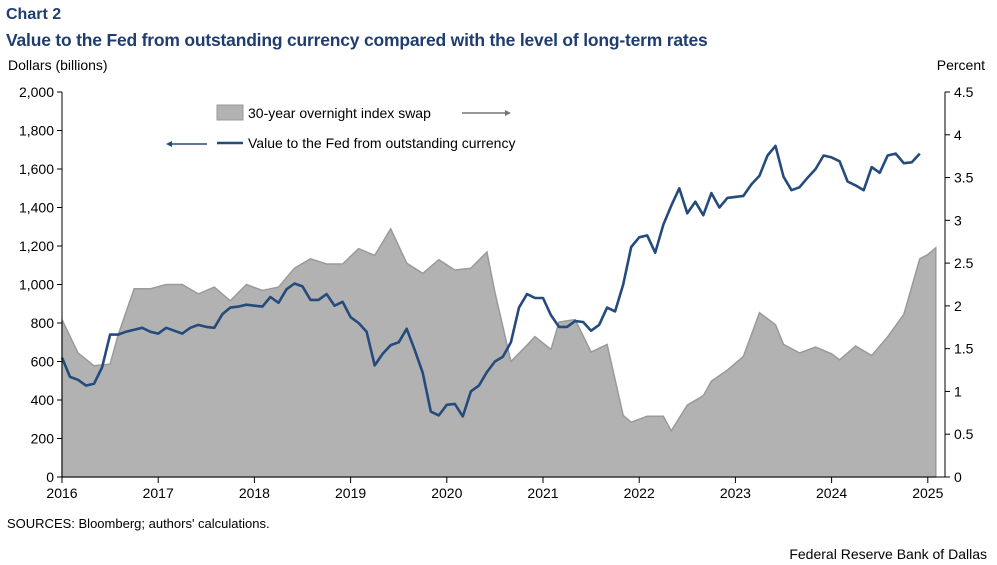 The height and width of the screenshot is (565, 997). Describe the element at coordinates (958, 391) in the screenshot. I see `right-tick-label: 1` at that location.